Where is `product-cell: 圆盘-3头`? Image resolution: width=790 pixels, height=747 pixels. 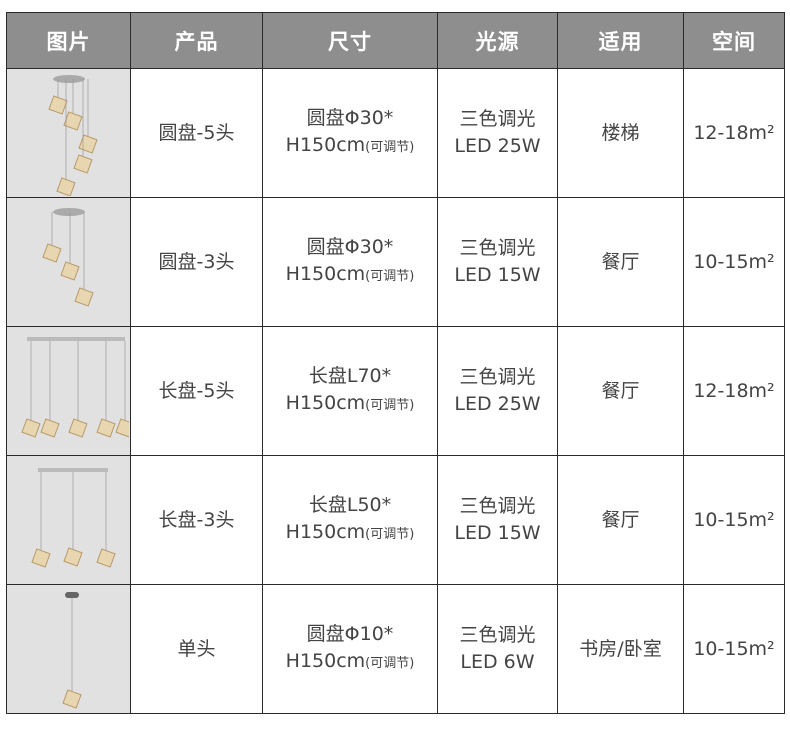
product-cell: 圆盘-3头 is located at coordinates (196, 262).